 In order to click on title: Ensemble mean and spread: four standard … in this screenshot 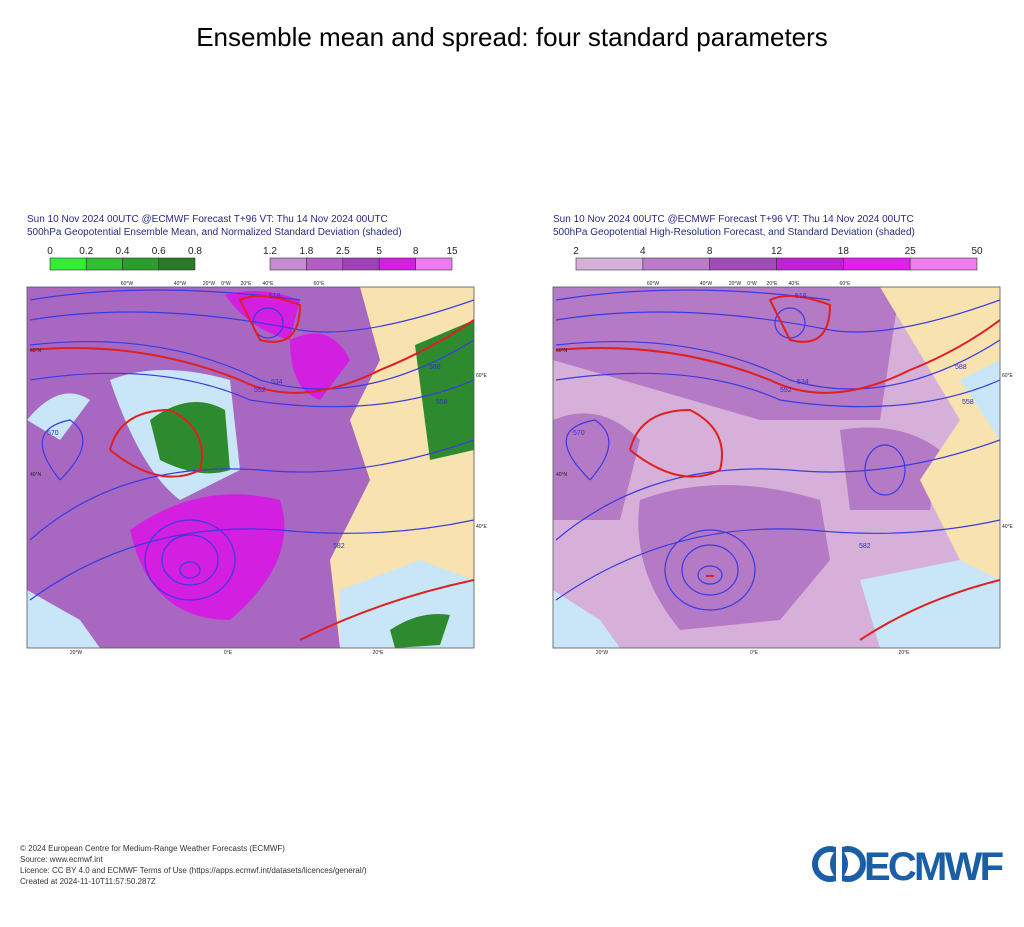, I will do `click(512, 37)`.